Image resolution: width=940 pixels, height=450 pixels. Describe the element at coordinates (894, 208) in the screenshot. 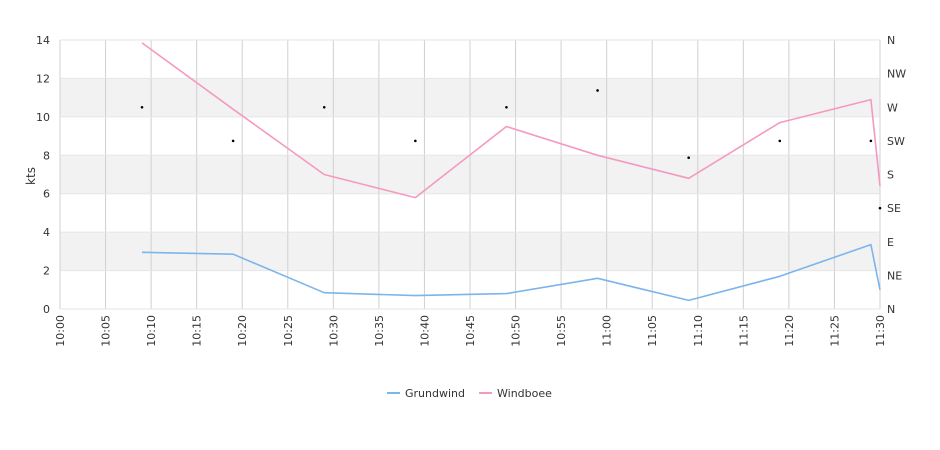

I see `y2-tick-label: SE` at that location.